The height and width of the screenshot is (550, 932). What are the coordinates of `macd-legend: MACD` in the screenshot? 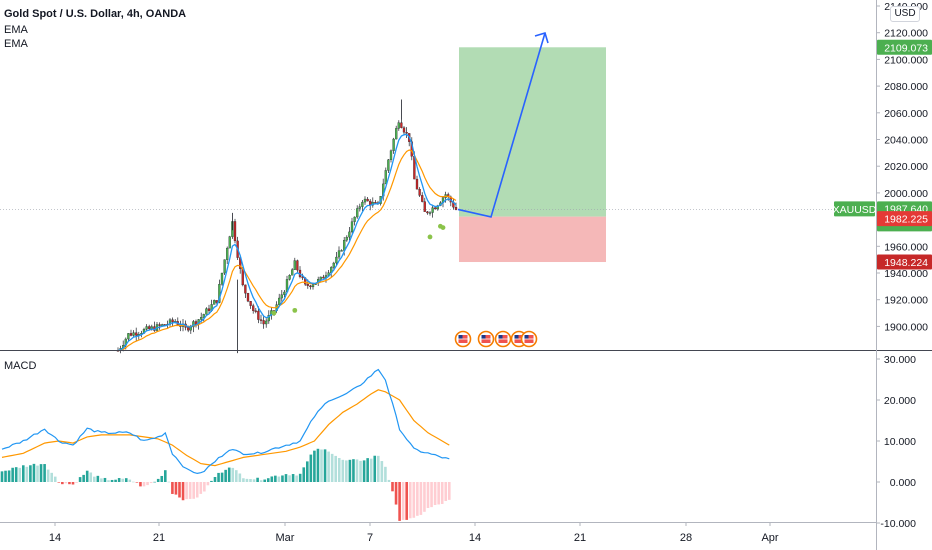 It's located at (20, 366).